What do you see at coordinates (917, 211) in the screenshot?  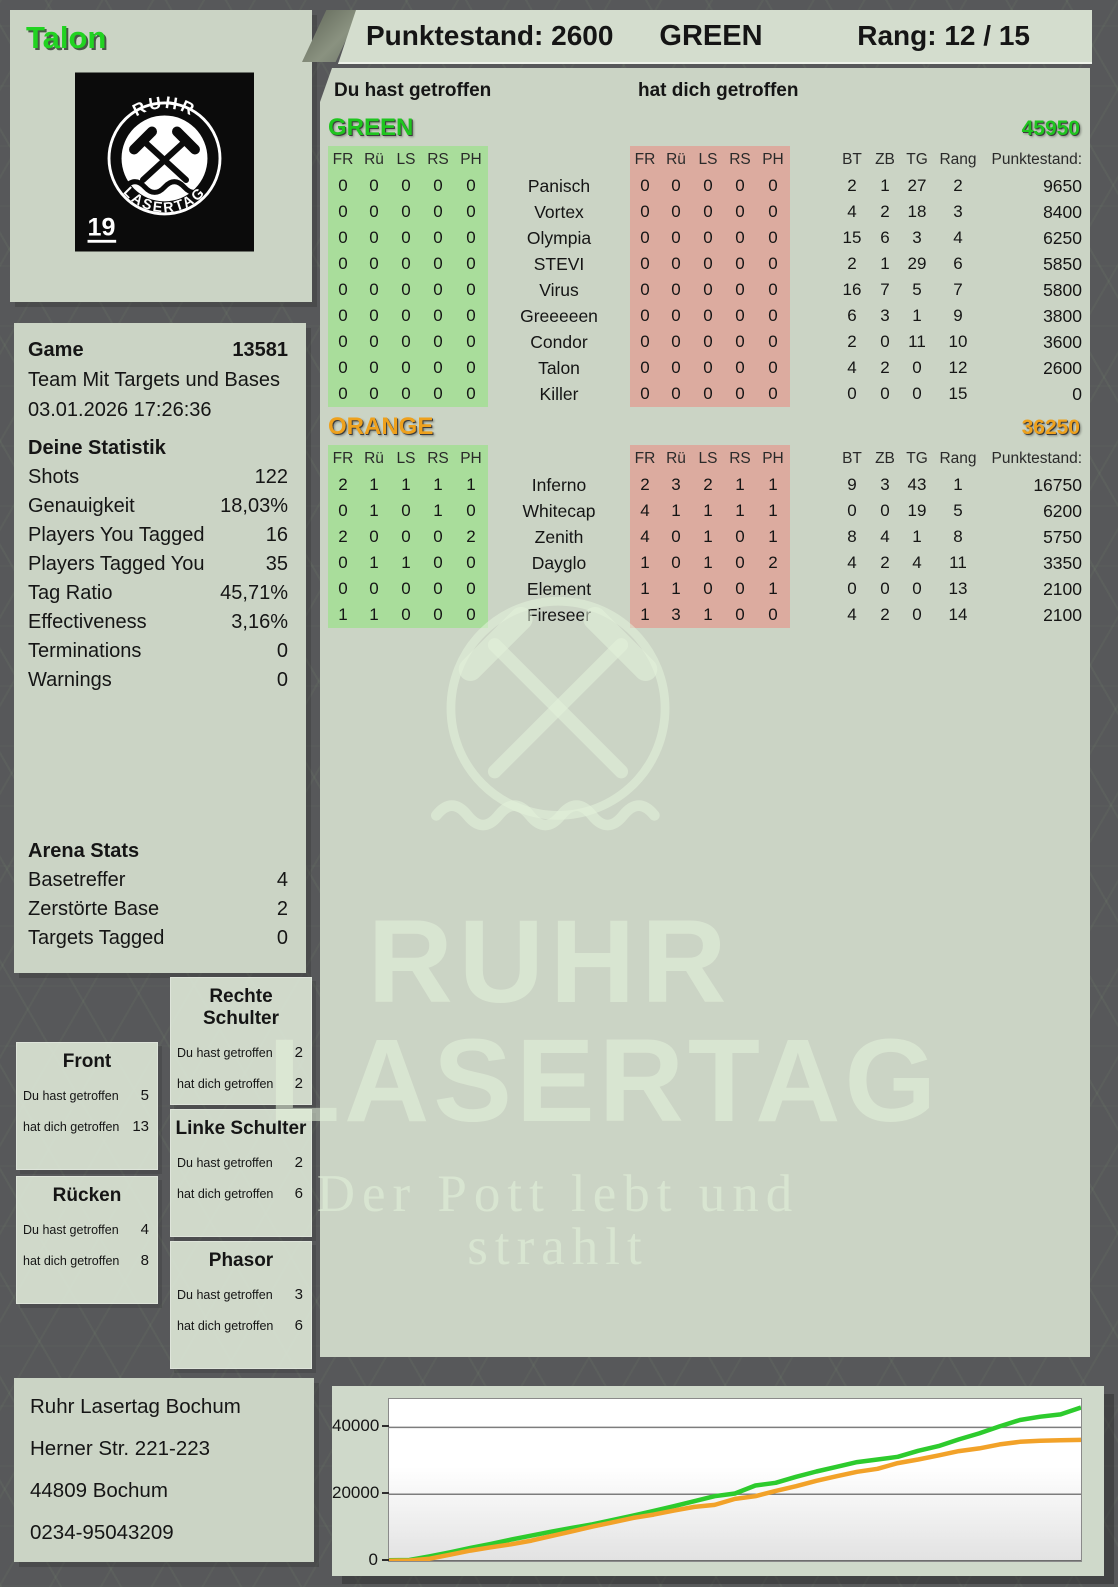 I see `stat-cell: 18` at bounding box center [917, 211].